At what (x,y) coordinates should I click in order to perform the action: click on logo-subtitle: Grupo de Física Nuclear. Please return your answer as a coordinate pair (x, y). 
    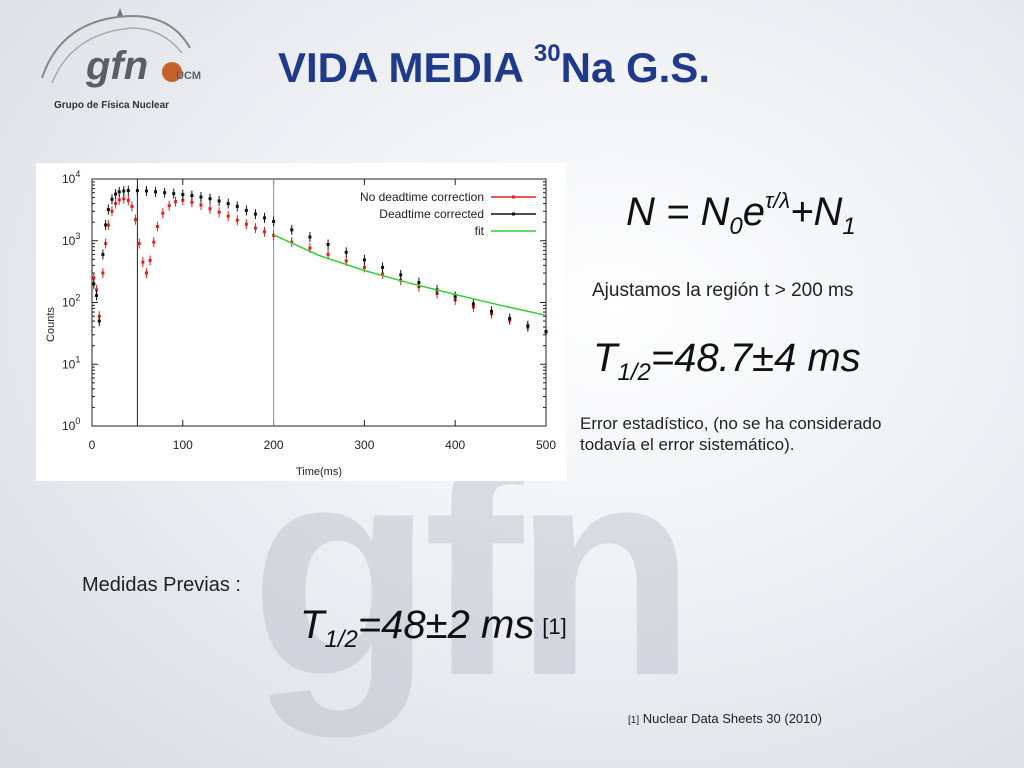
    Looking at the image, I should click on (112, 105).